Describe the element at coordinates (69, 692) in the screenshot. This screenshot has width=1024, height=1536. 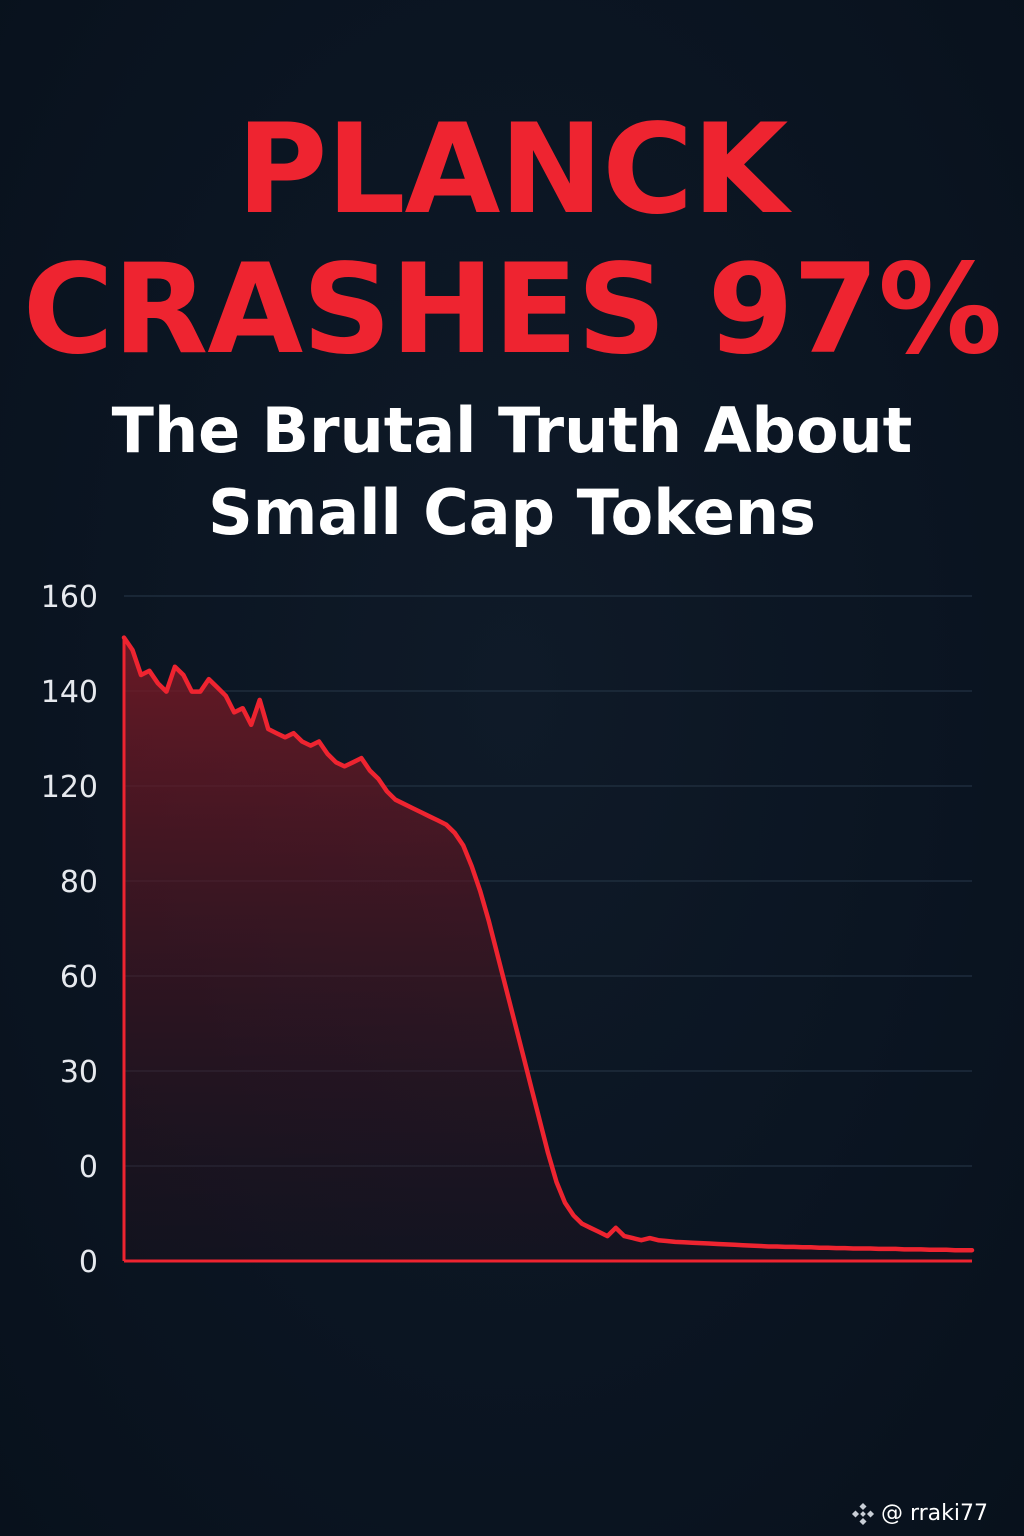
I see `y-tick-label: 140` at that location.